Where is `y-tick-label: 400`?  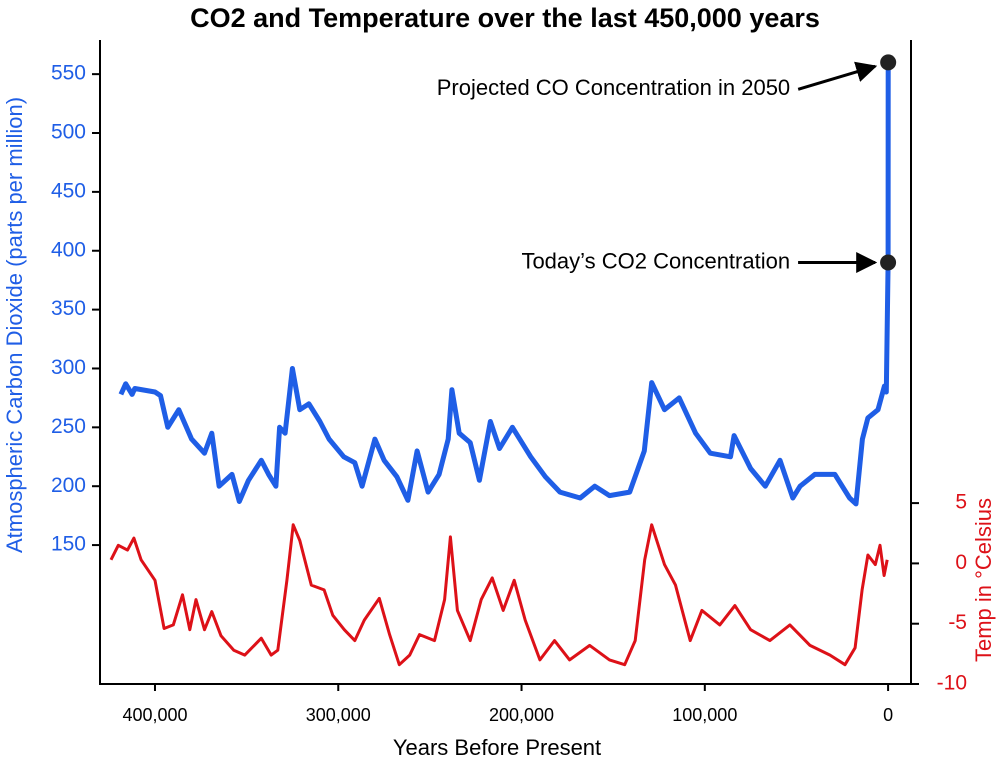
y-tick-label: 400 is located at coordinates (68, 249).